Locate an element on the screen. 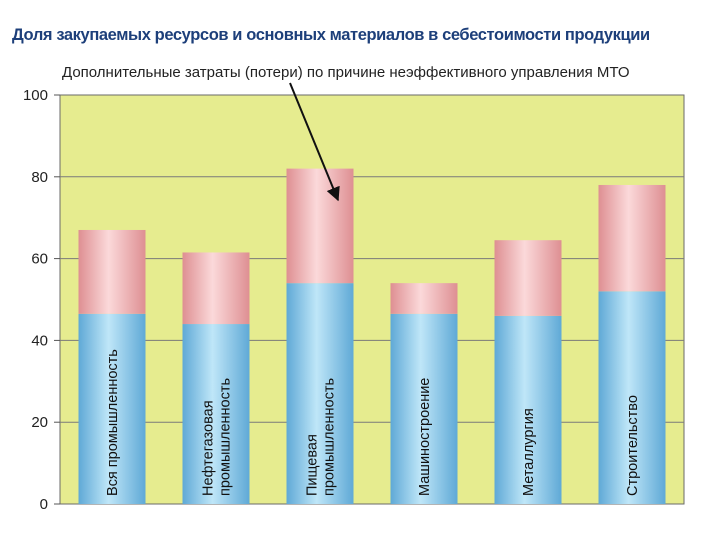 The width and height of the screenshot is (720, 540). category-label: Вся промышленность is located at coordinates (113, 422).